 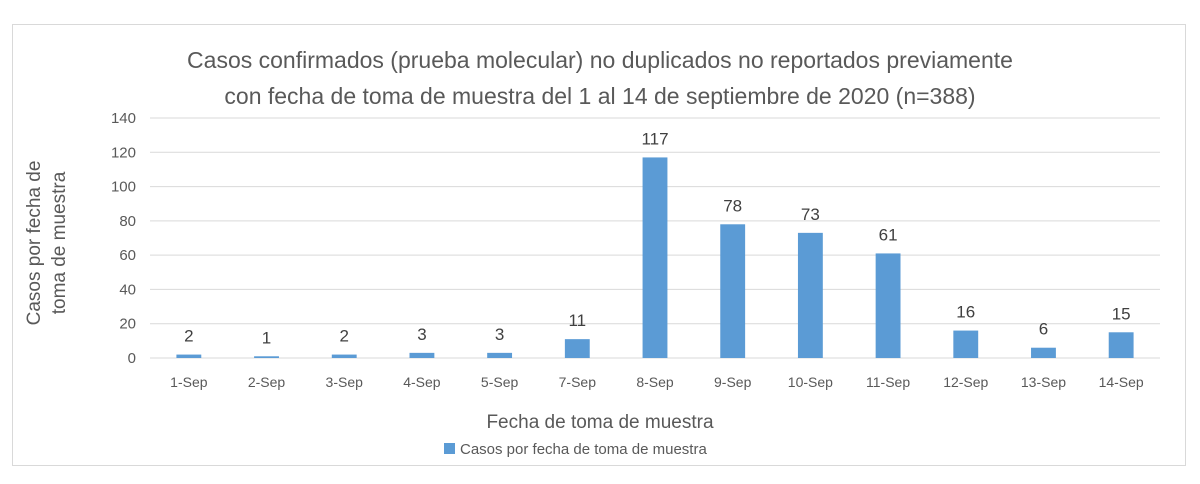 What do you see at coordinates (1121, 382) in the screenshot?
I see `x-tick-label: 14-Sep` at bounding box center [1121, 382].